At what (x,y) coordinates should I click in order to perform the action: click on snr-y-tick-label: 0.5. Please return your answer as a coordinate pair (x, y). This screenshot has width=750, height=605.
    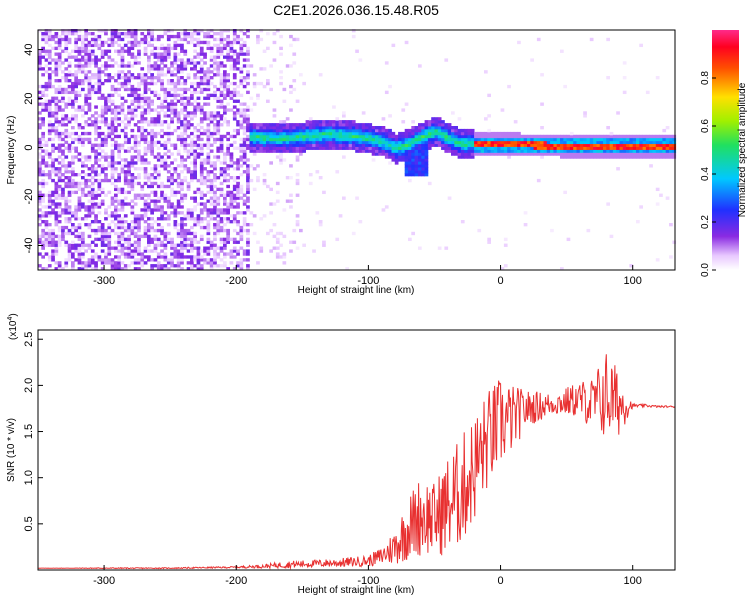
    Looking at the image, I should click on (29, 523).